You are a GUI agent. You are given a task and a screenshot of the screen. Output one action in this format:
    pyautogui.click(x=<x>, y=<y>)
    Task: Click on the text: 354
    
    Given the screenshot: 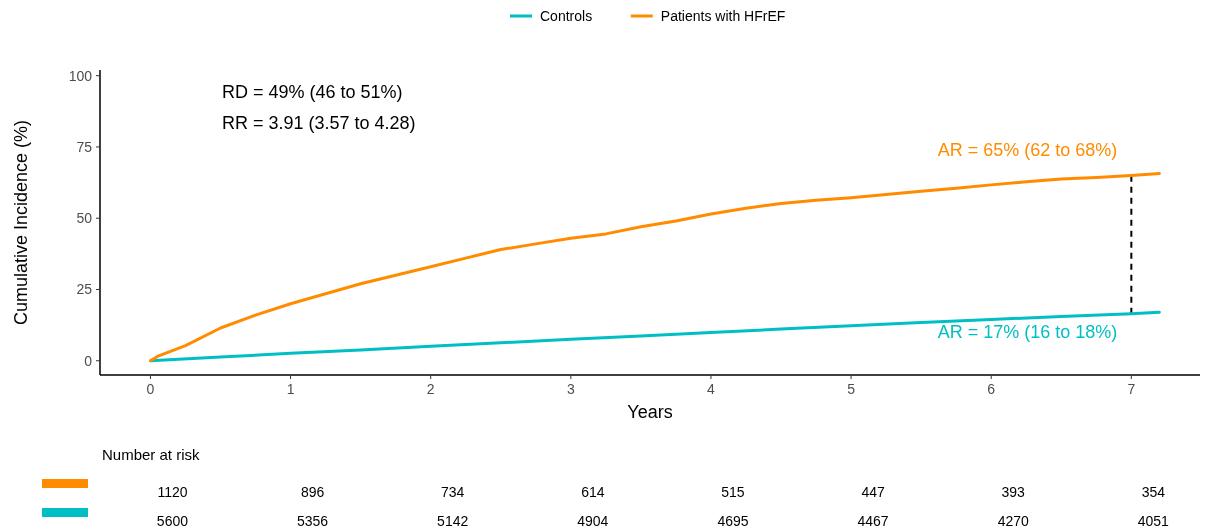 What is the action you would take?
    pyautogui.click(x=1153, y=492)
    